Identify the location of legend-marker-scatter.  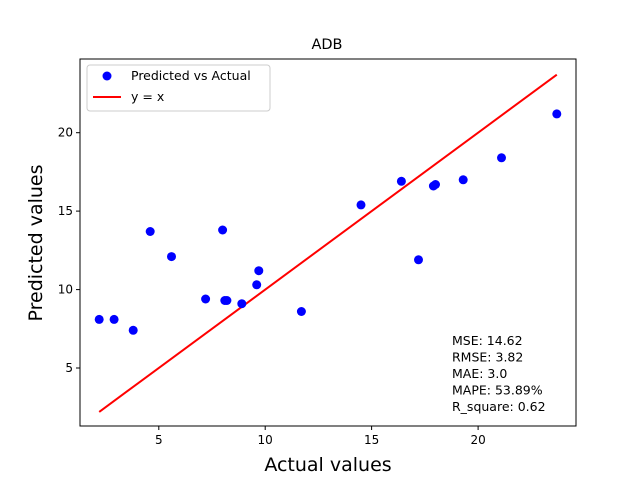
(107, 76).